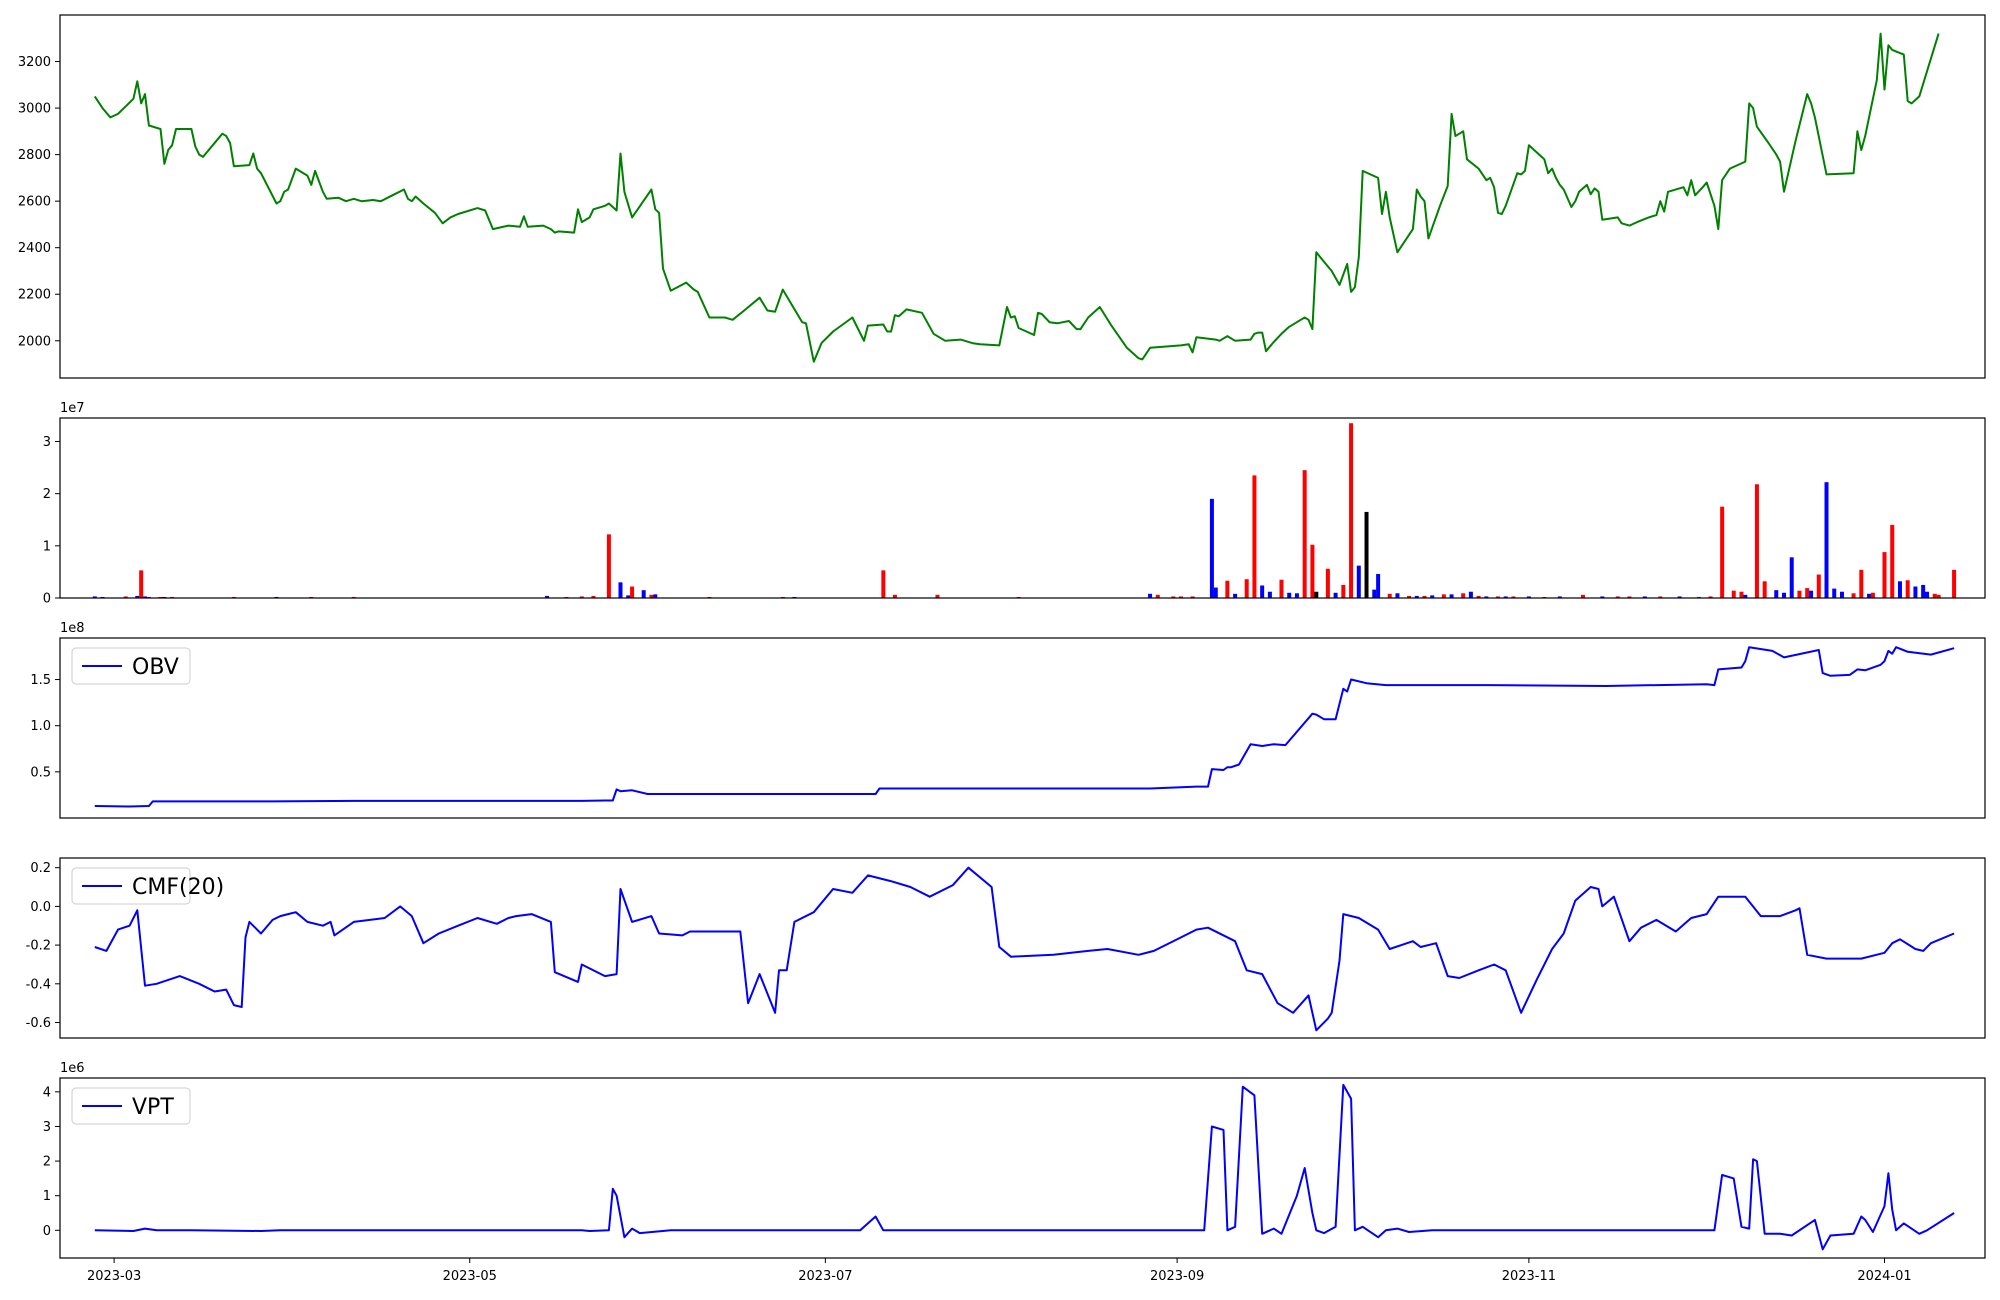 The image size is (2000, 1300). What do you see at coordinates (153, 1107) in the screenshot?
I see `panel-4-legend-label: VPT` at bounding box center [153, 1107].